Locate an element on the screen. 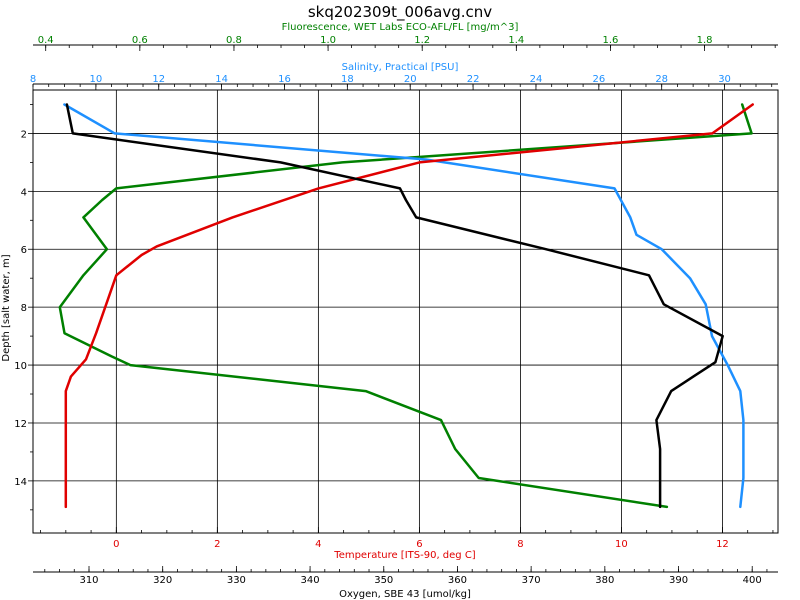 This screenshot has height=600, width=800. temperature-tick-label: 6 is located at coordinates (419, 544).